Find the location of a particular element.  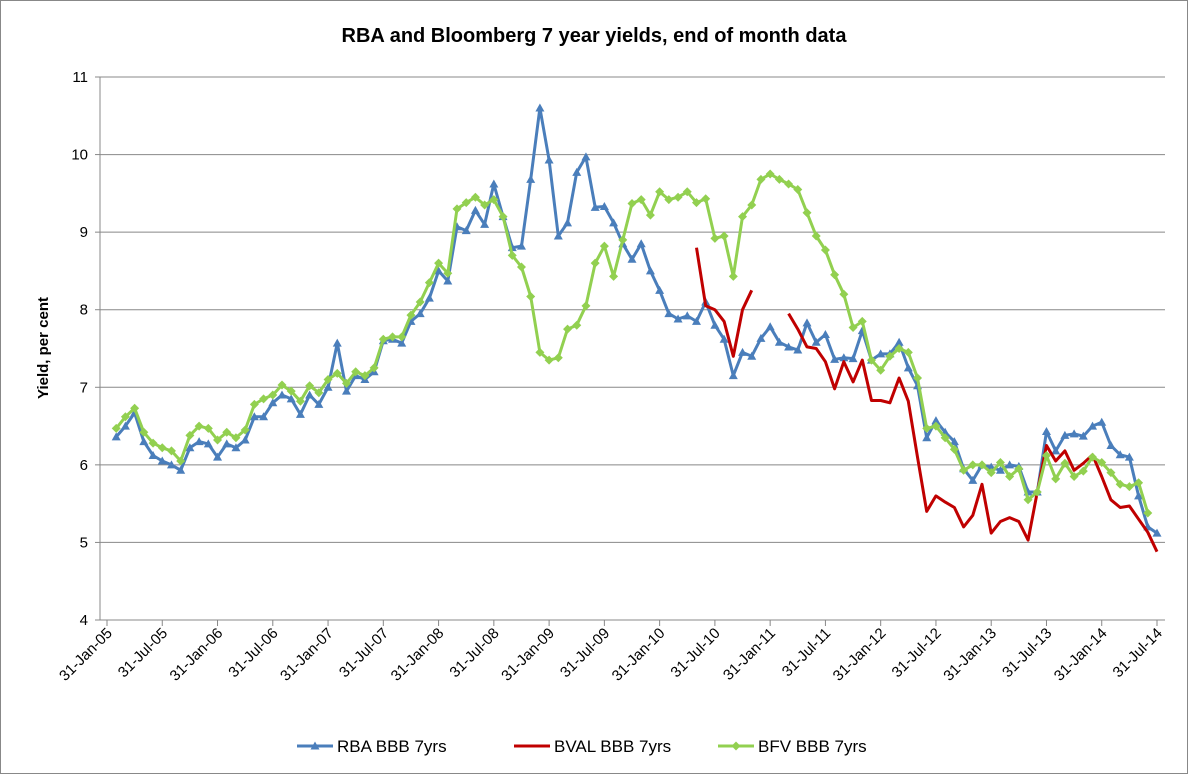

y-tick-label: 5 is located at coordinates (84, 542).